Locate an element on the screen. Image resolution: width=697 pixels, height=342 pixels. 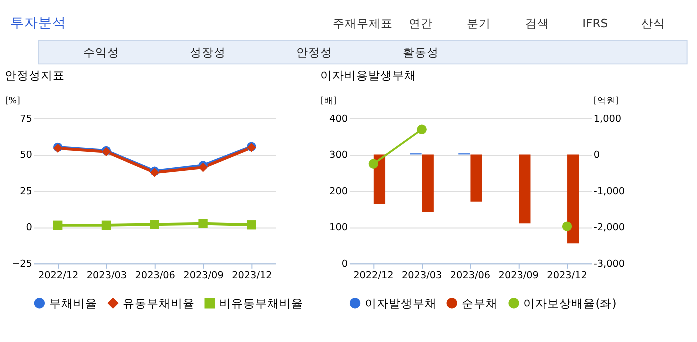
y-tick-label: 50 is located at coordinates (26, 156).